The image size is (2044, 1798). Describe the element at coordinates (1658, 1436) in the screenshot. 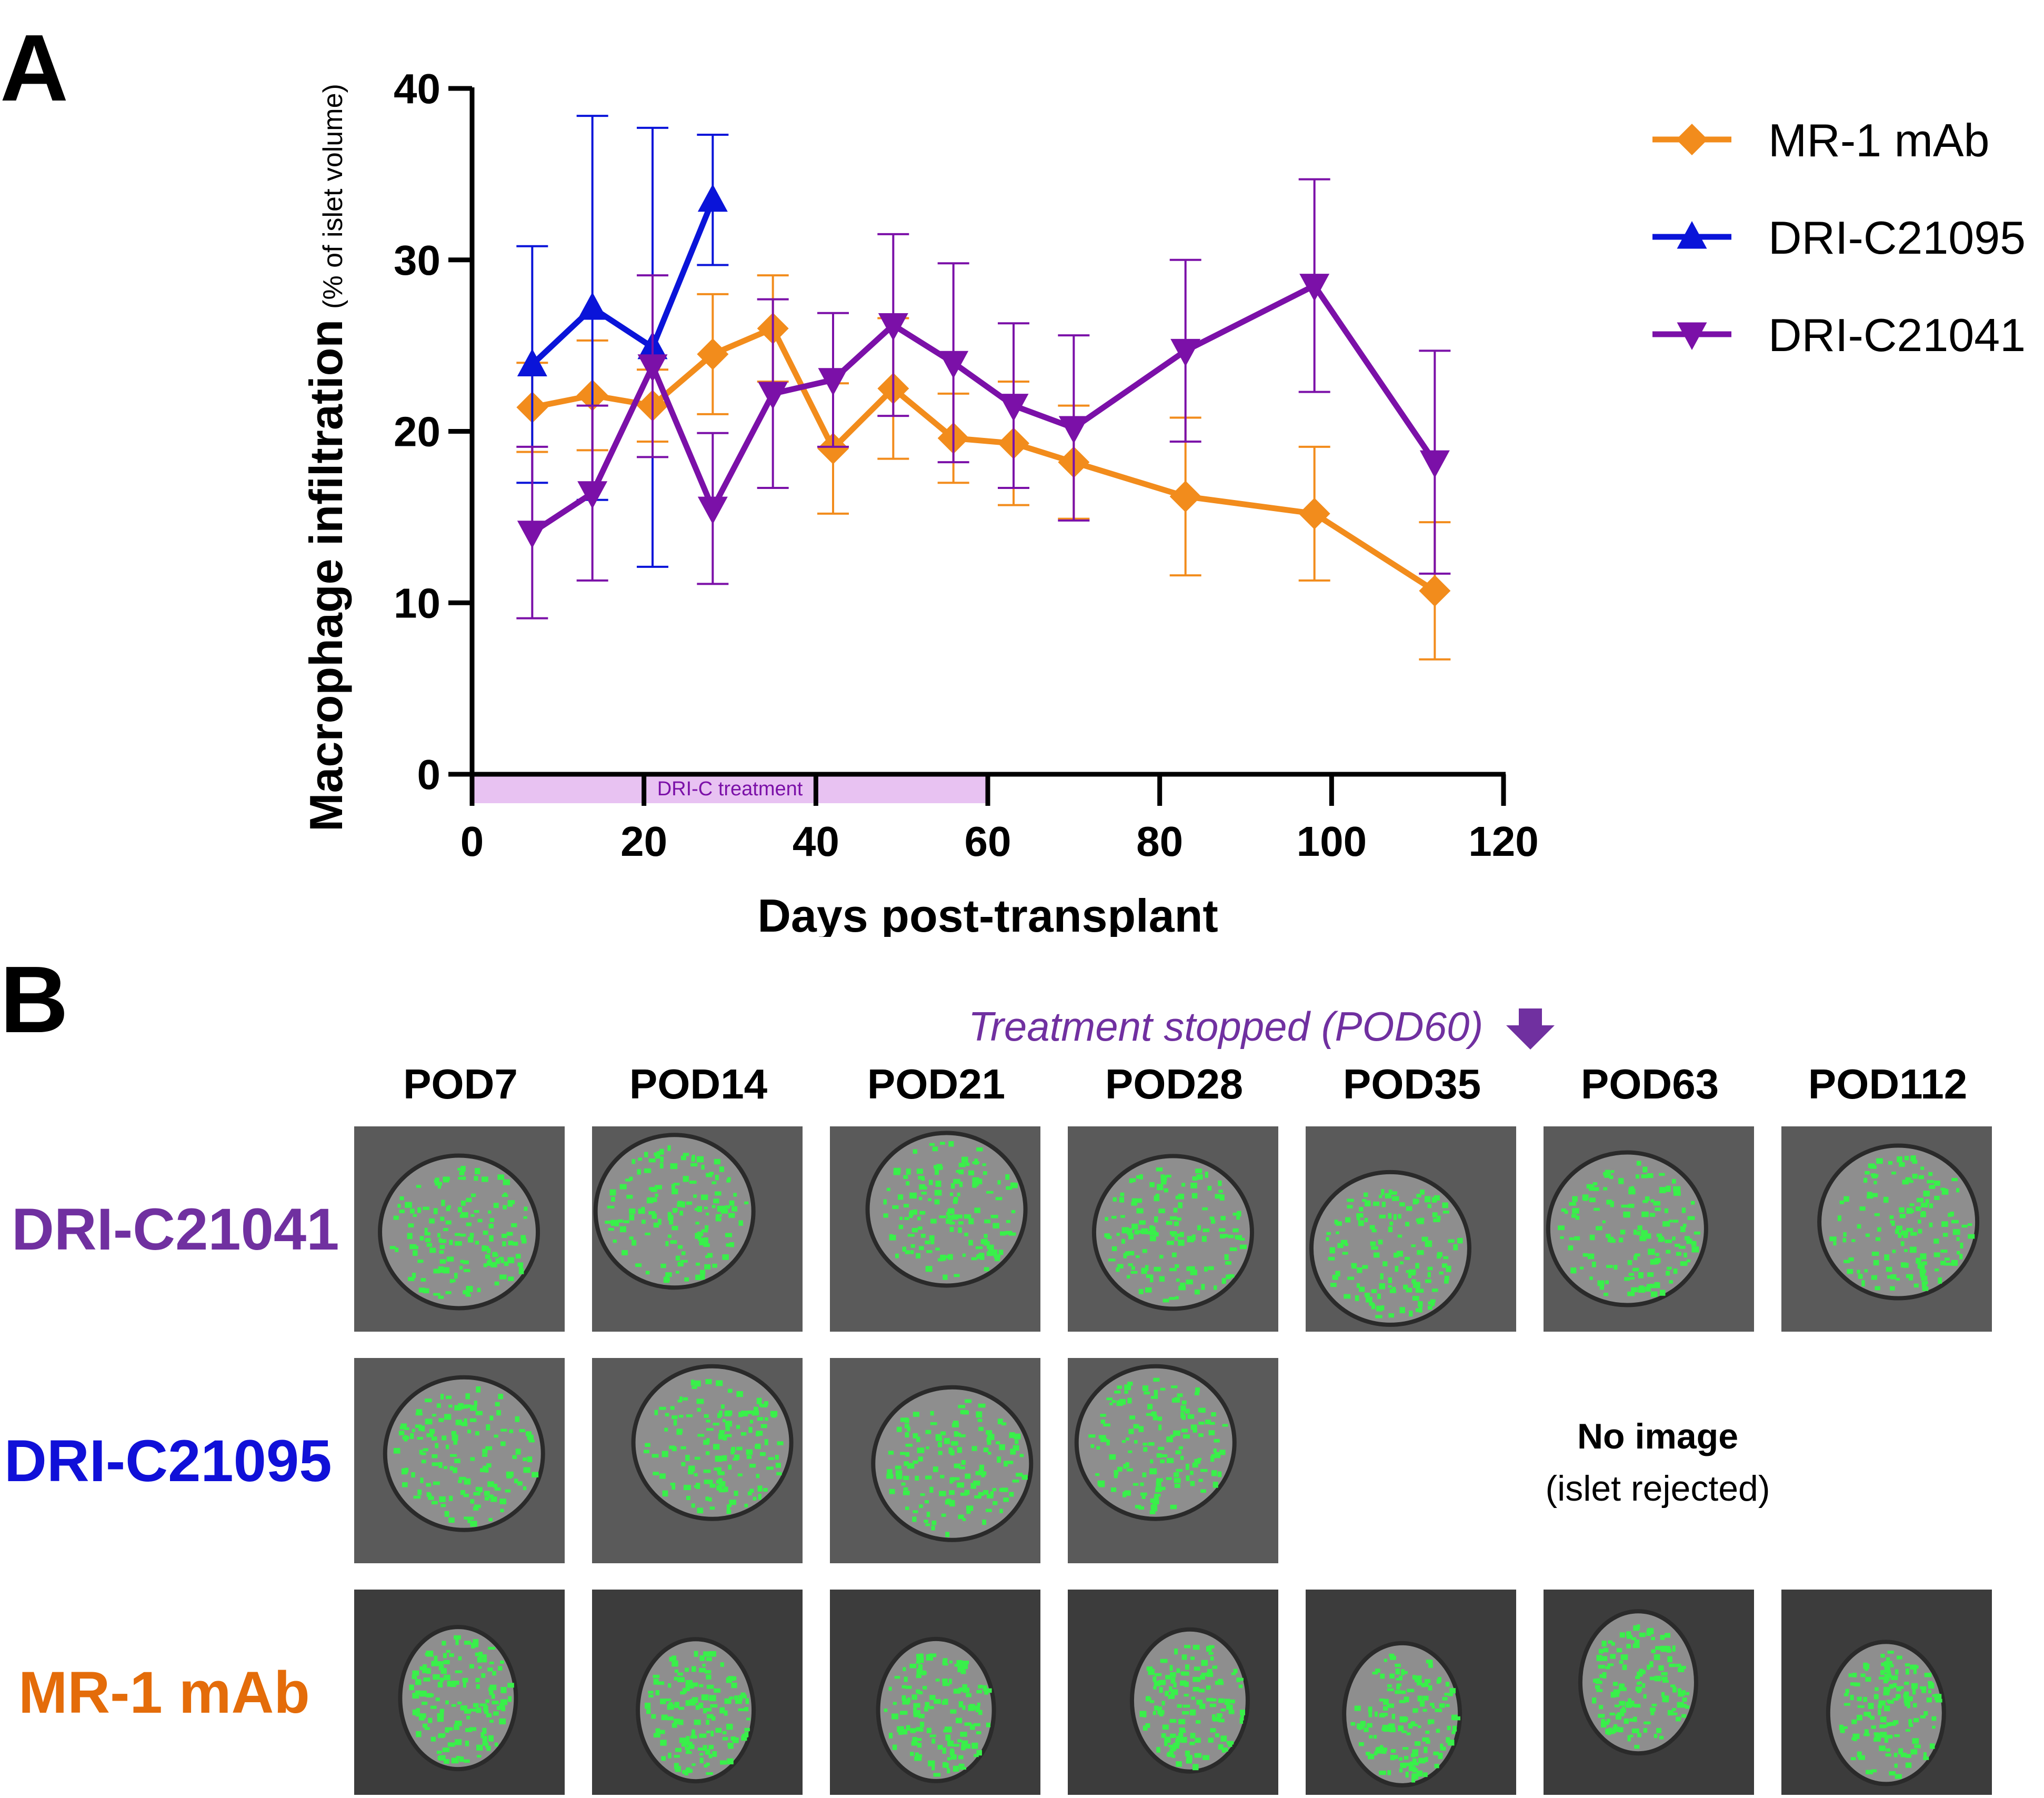

I see `no-image-title: No image` at that location.